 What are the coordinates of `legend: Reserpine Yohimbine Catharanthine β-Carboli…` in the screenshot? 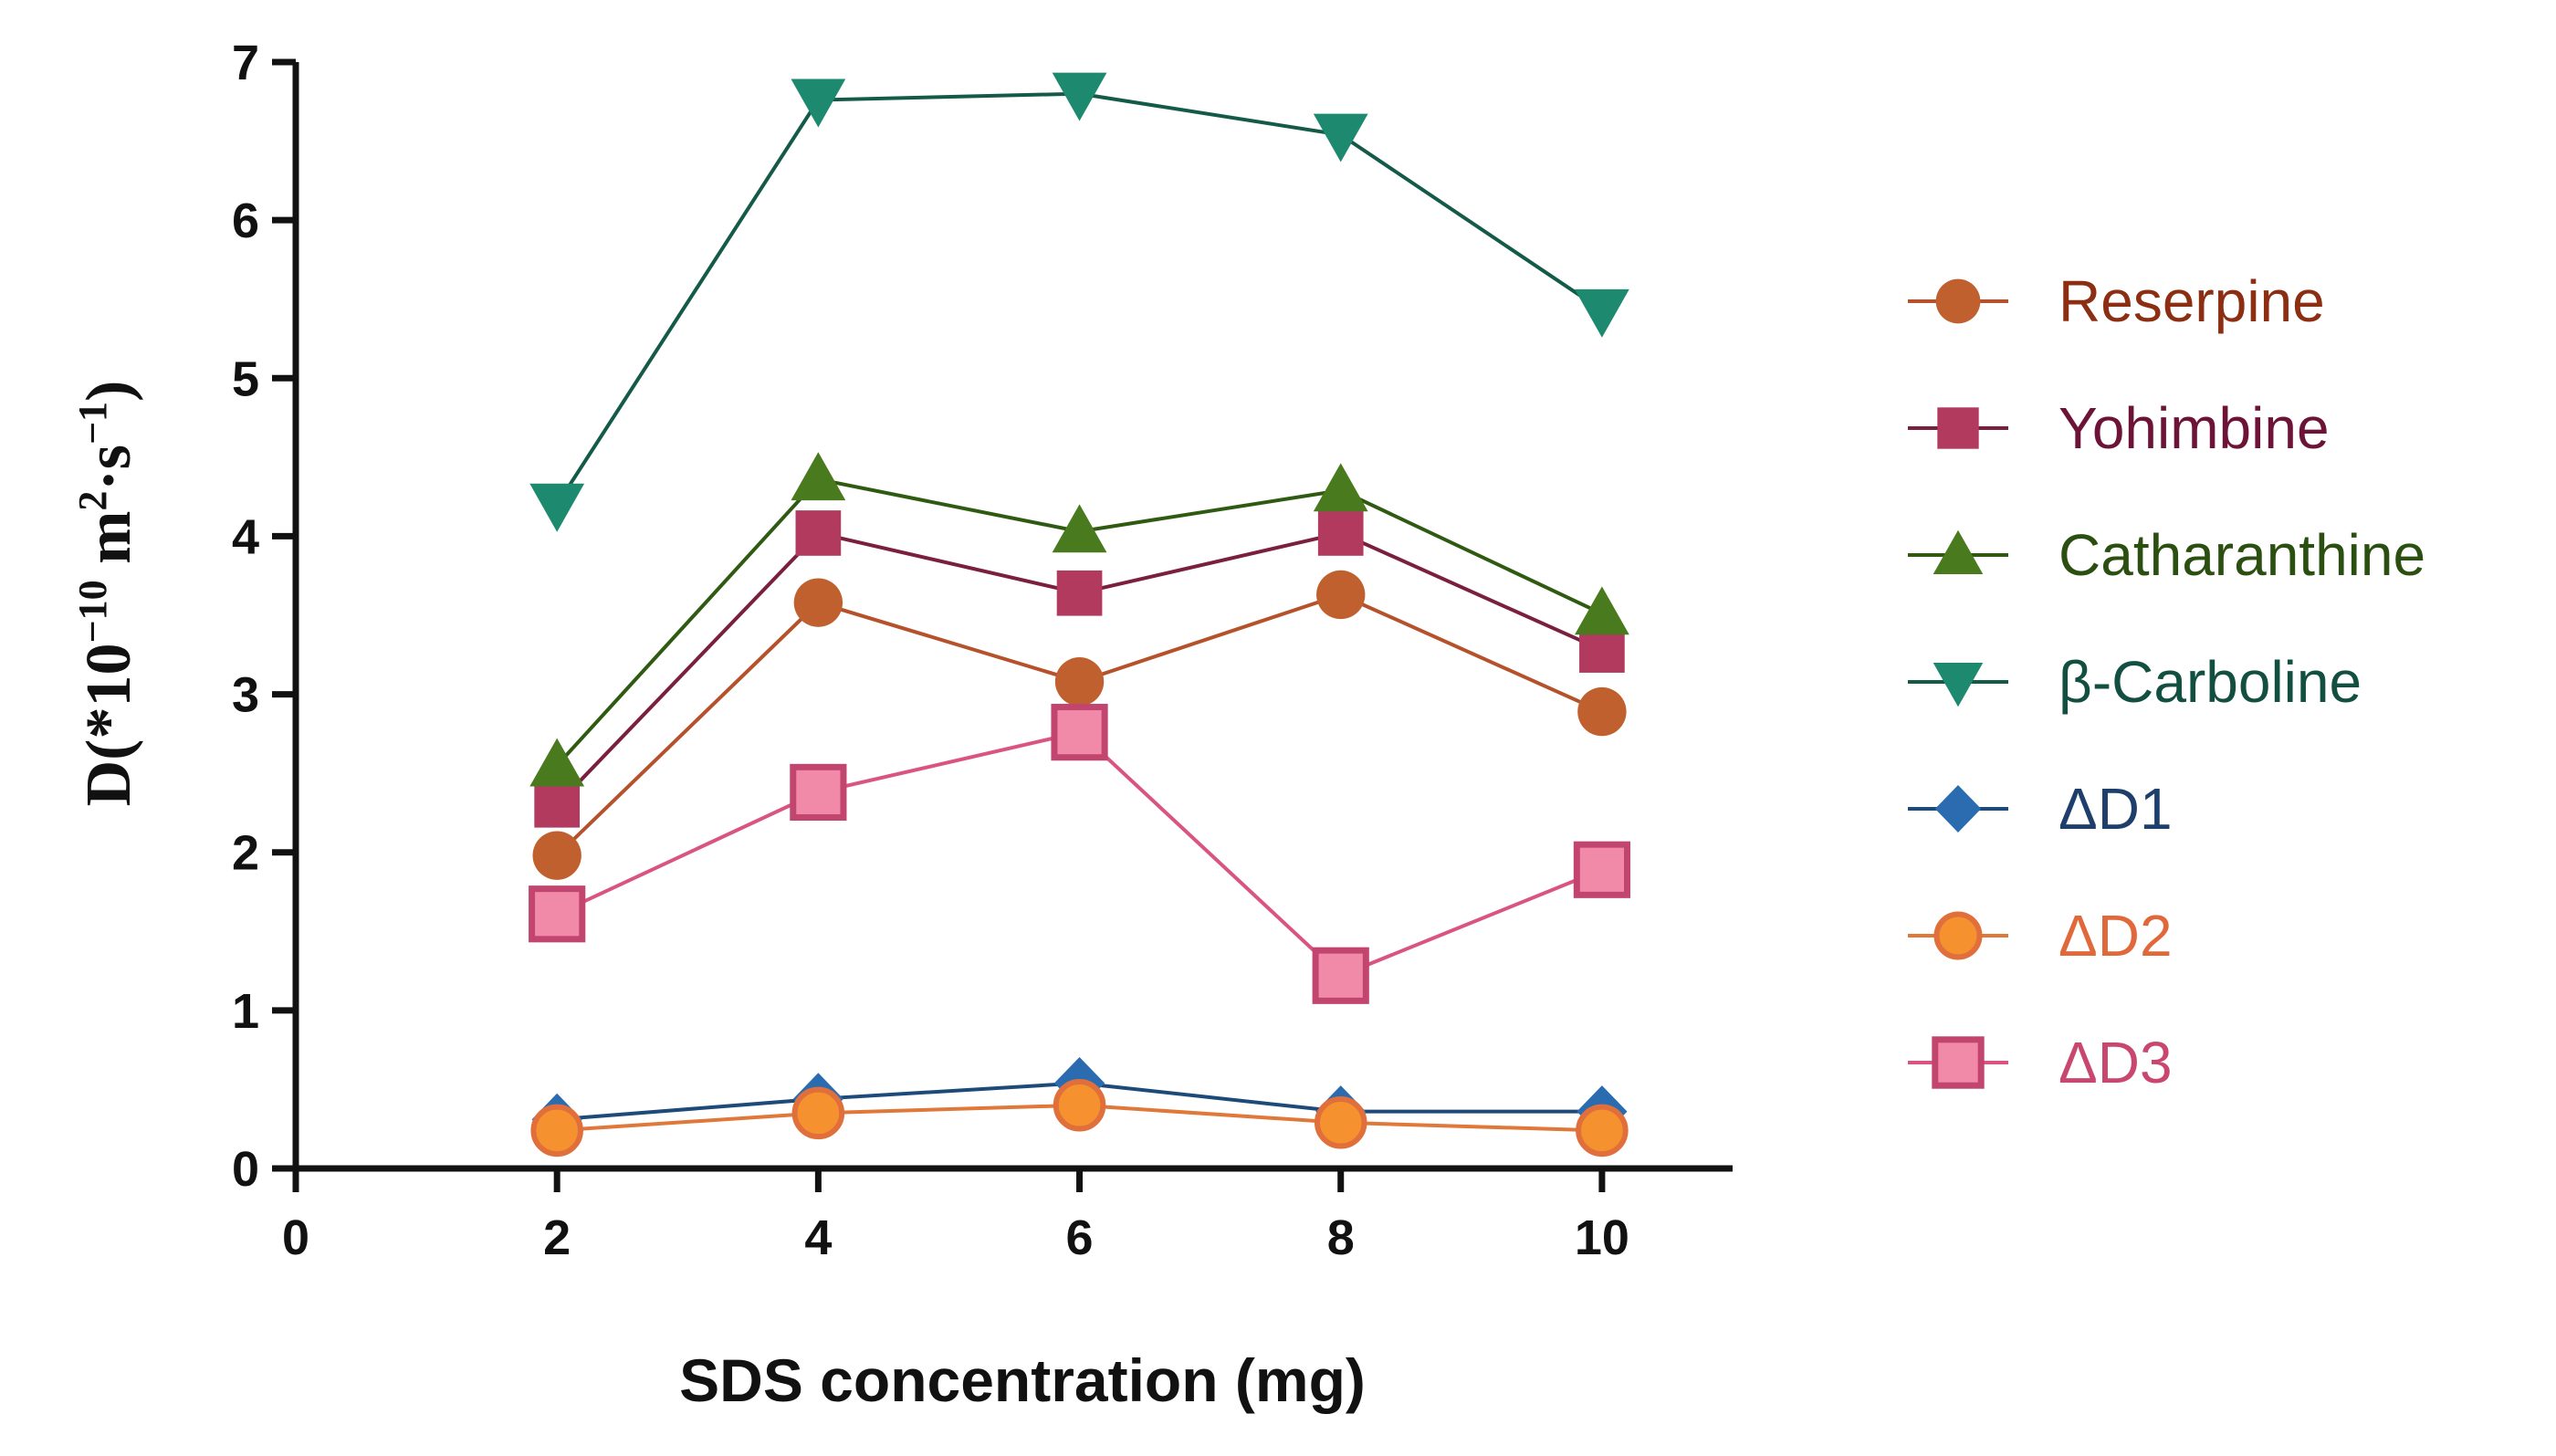 It's located at (2166, 681).